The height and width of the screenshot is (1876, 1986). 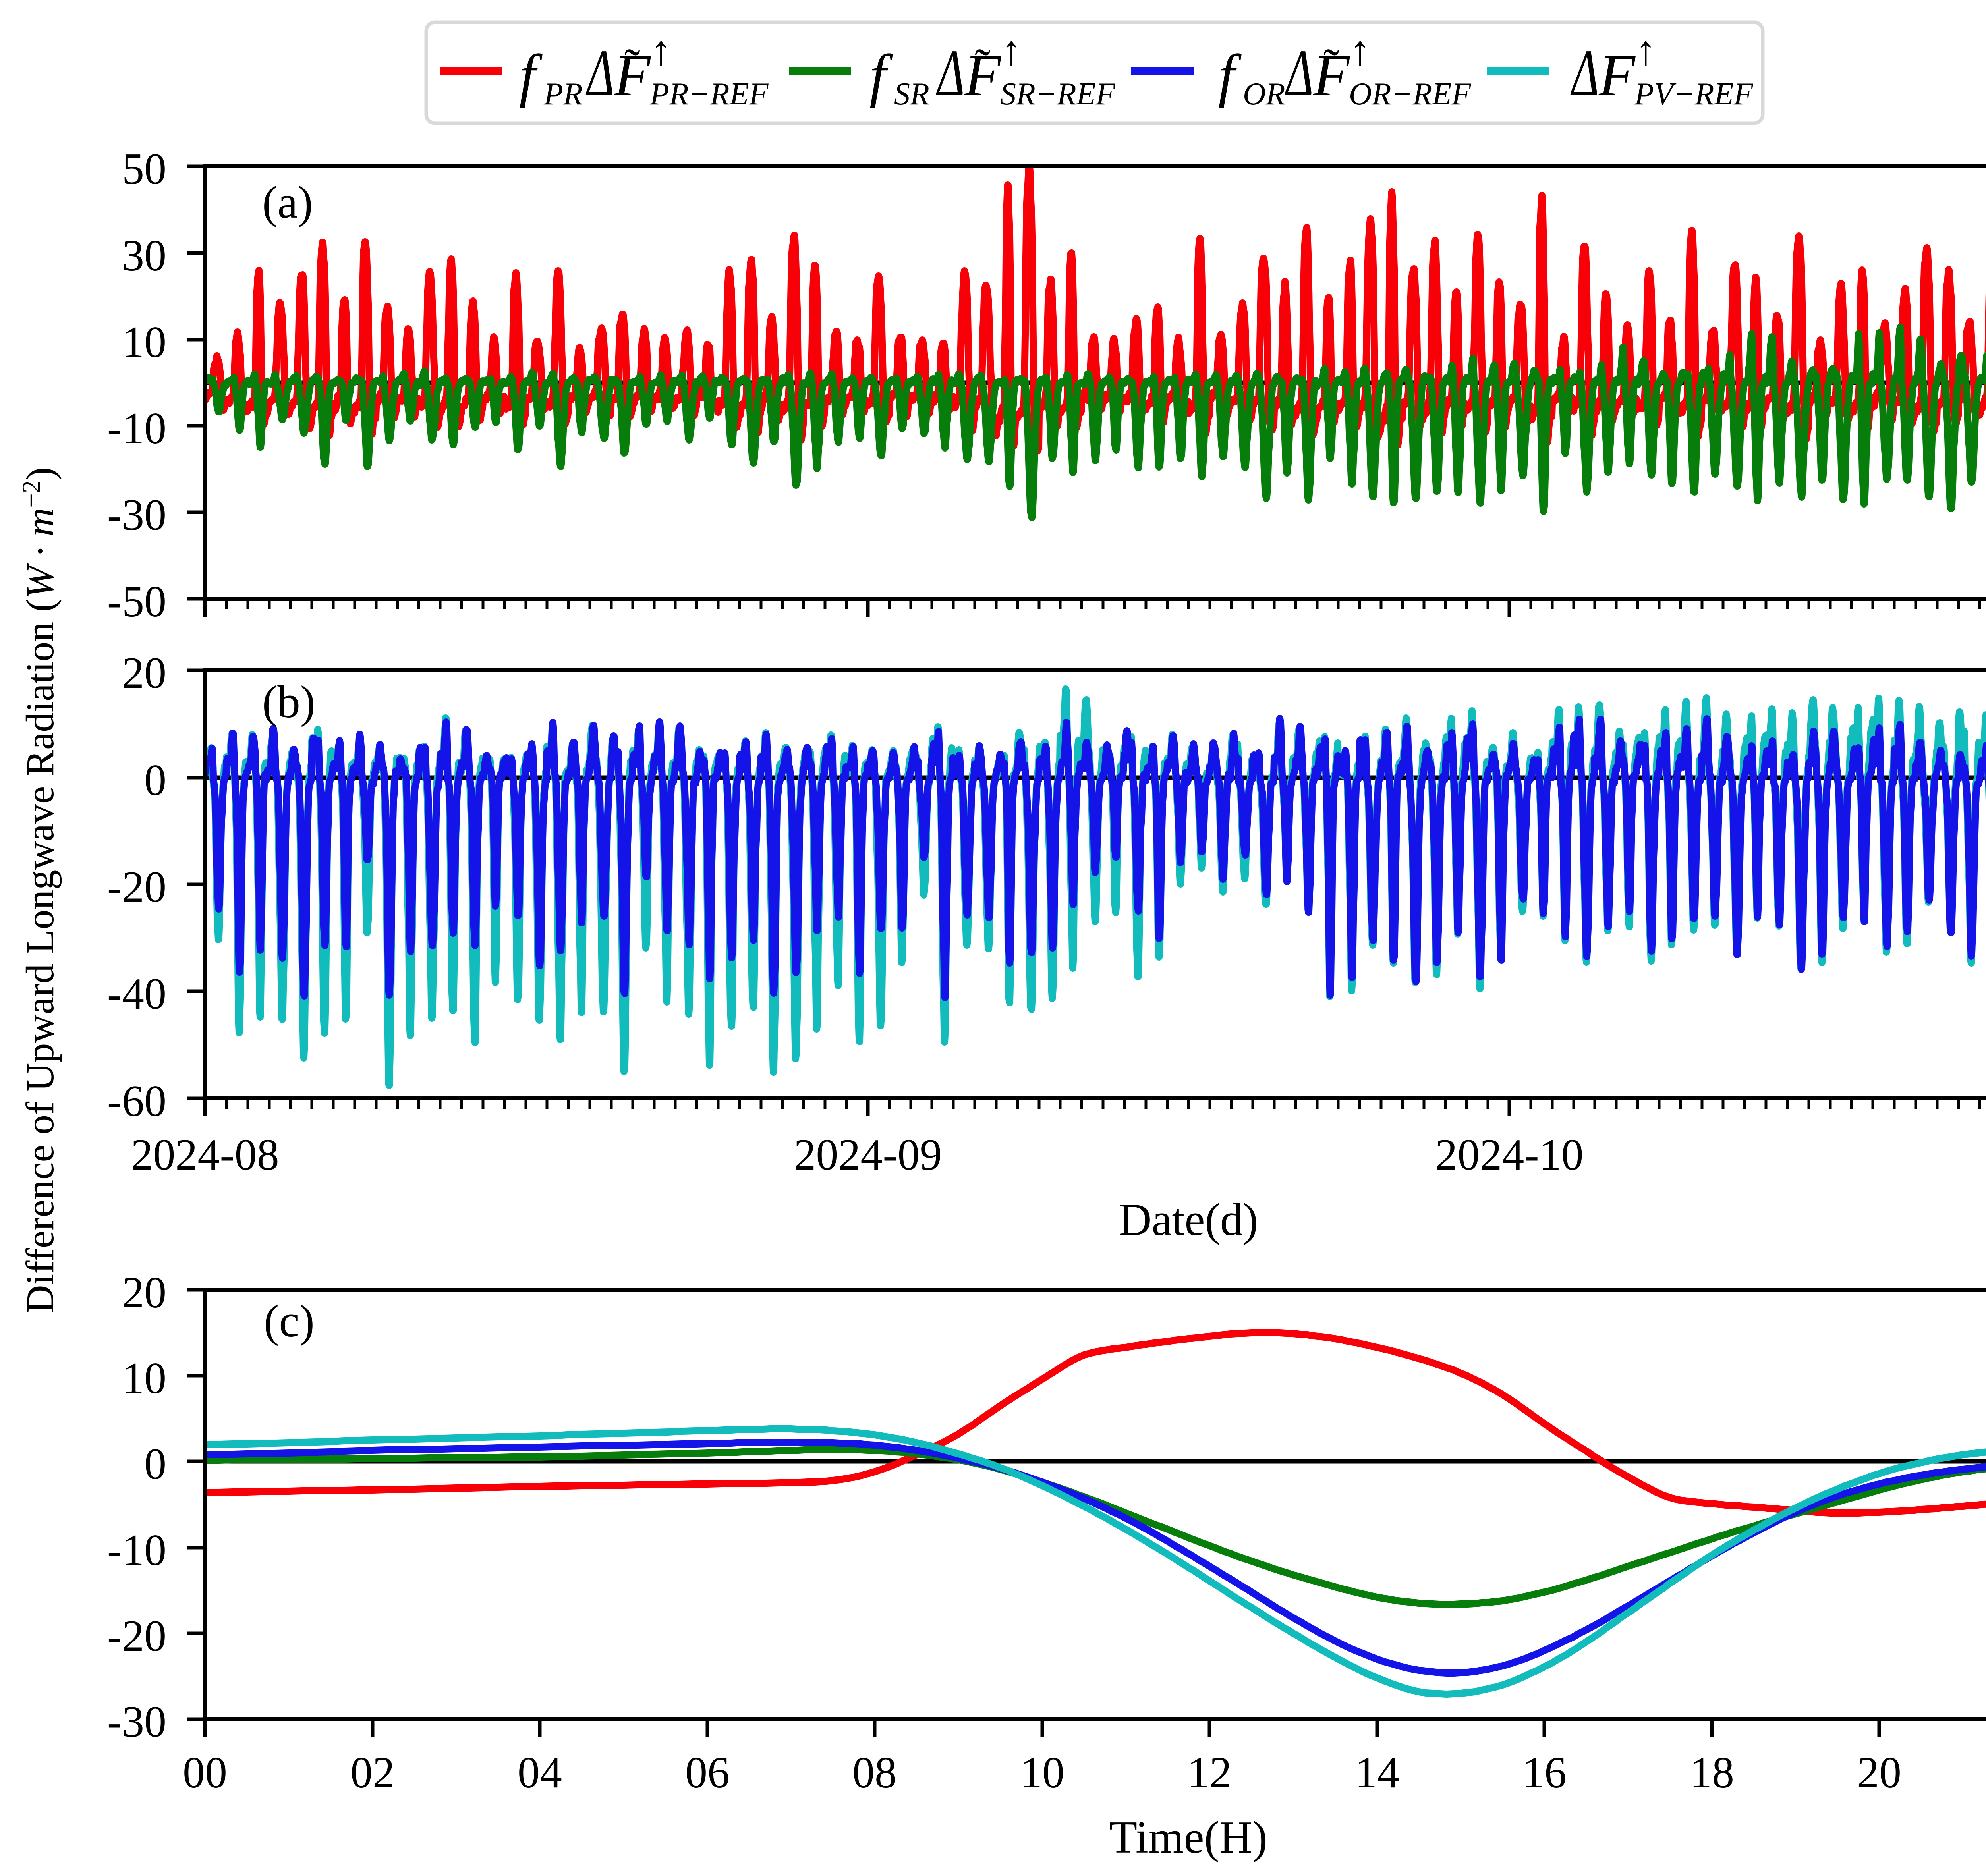 What do you see at coordinates (372, 1772) in the screenshot?
I see `svg-text: 02` at bounding box center [372, 1772].